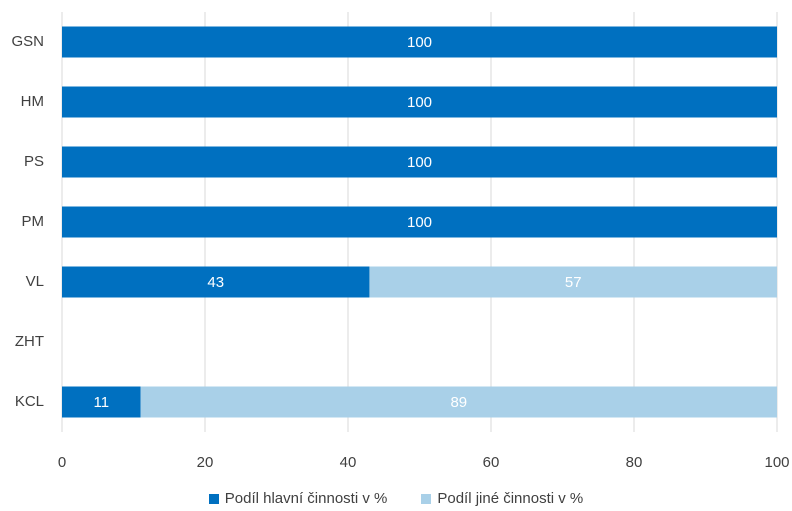 The height and width of the screenshot is (511, 792). I want to click on data-label: 57, so click(573, 282).